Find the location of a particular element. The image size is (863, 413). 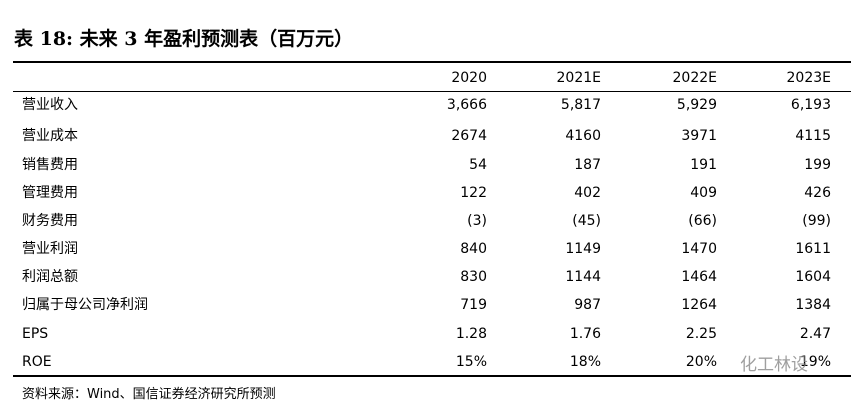

cell-value: 4160 is located at coordinates (583, 136).